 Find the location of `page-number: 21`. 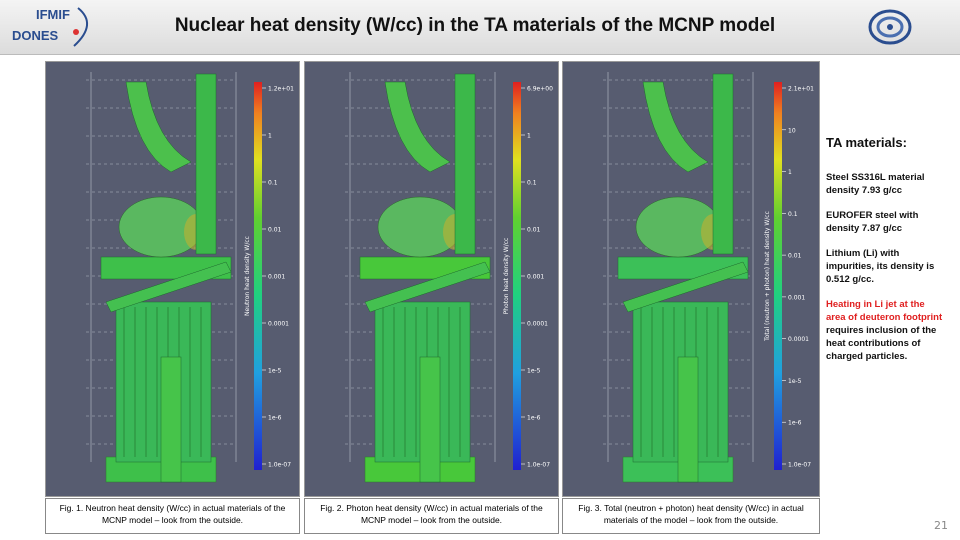

page-number: 21 is located at coordinates (941, 525).